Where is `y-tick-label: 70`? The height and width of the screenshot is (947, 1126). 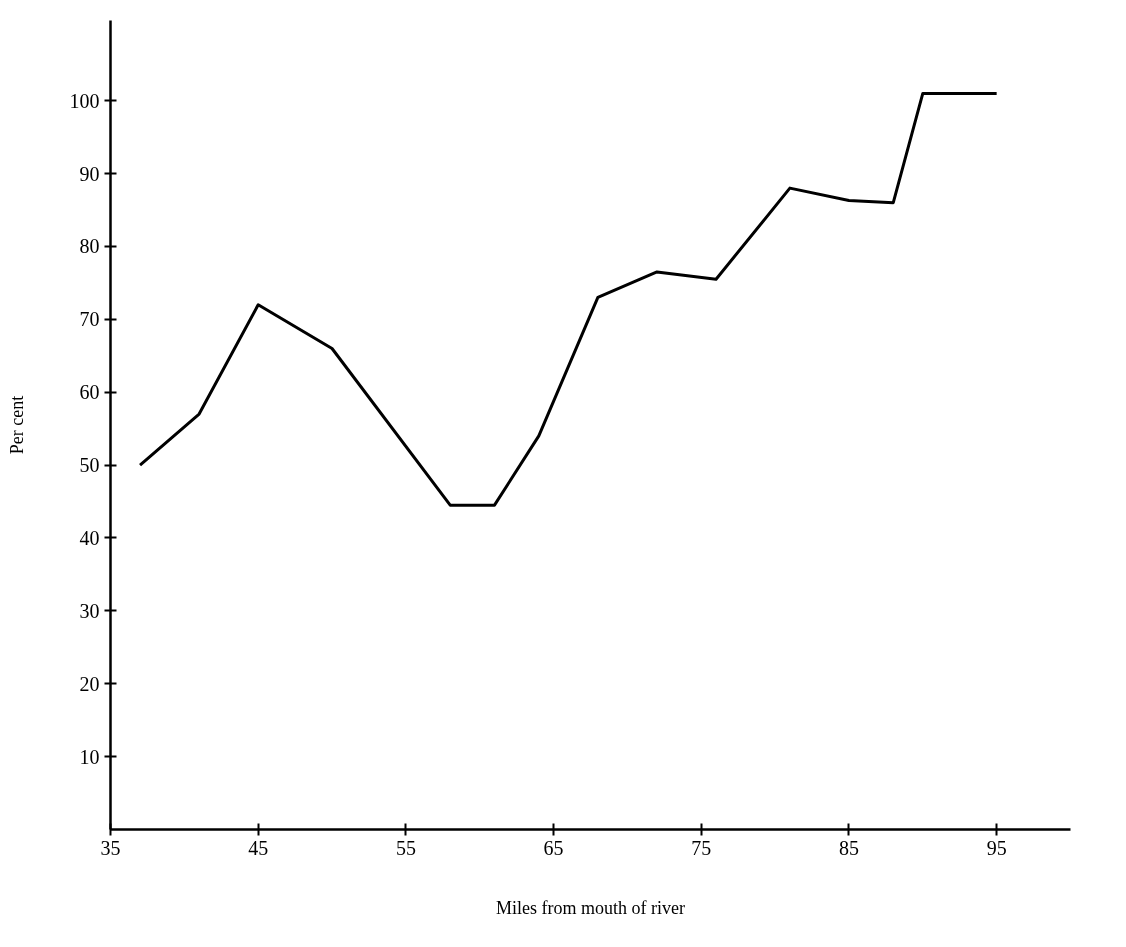
y-tick-label: 70 is located at coordinates (89, 319).